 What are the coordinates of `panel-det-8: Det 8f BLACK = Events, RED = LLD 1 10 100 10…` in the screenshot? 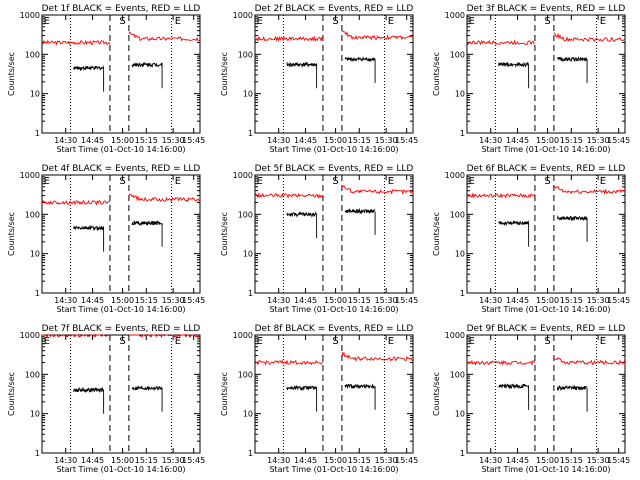 It's located at (319, 399).